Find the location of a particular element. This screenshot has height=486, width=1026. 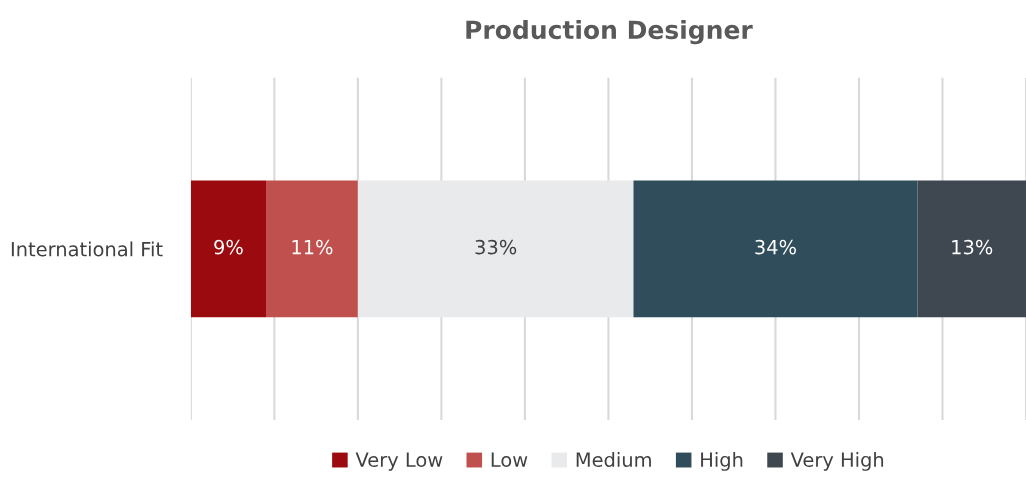

legend-label: Very High is located at coordinates (837, 461).